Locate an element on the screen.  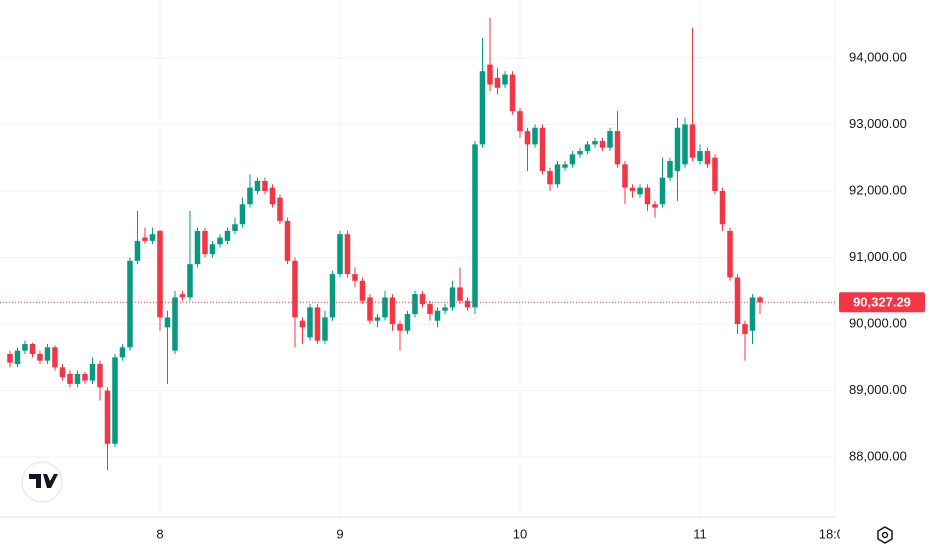
y-tick-label: 91,000.00 is located at coordinates (878, 256).